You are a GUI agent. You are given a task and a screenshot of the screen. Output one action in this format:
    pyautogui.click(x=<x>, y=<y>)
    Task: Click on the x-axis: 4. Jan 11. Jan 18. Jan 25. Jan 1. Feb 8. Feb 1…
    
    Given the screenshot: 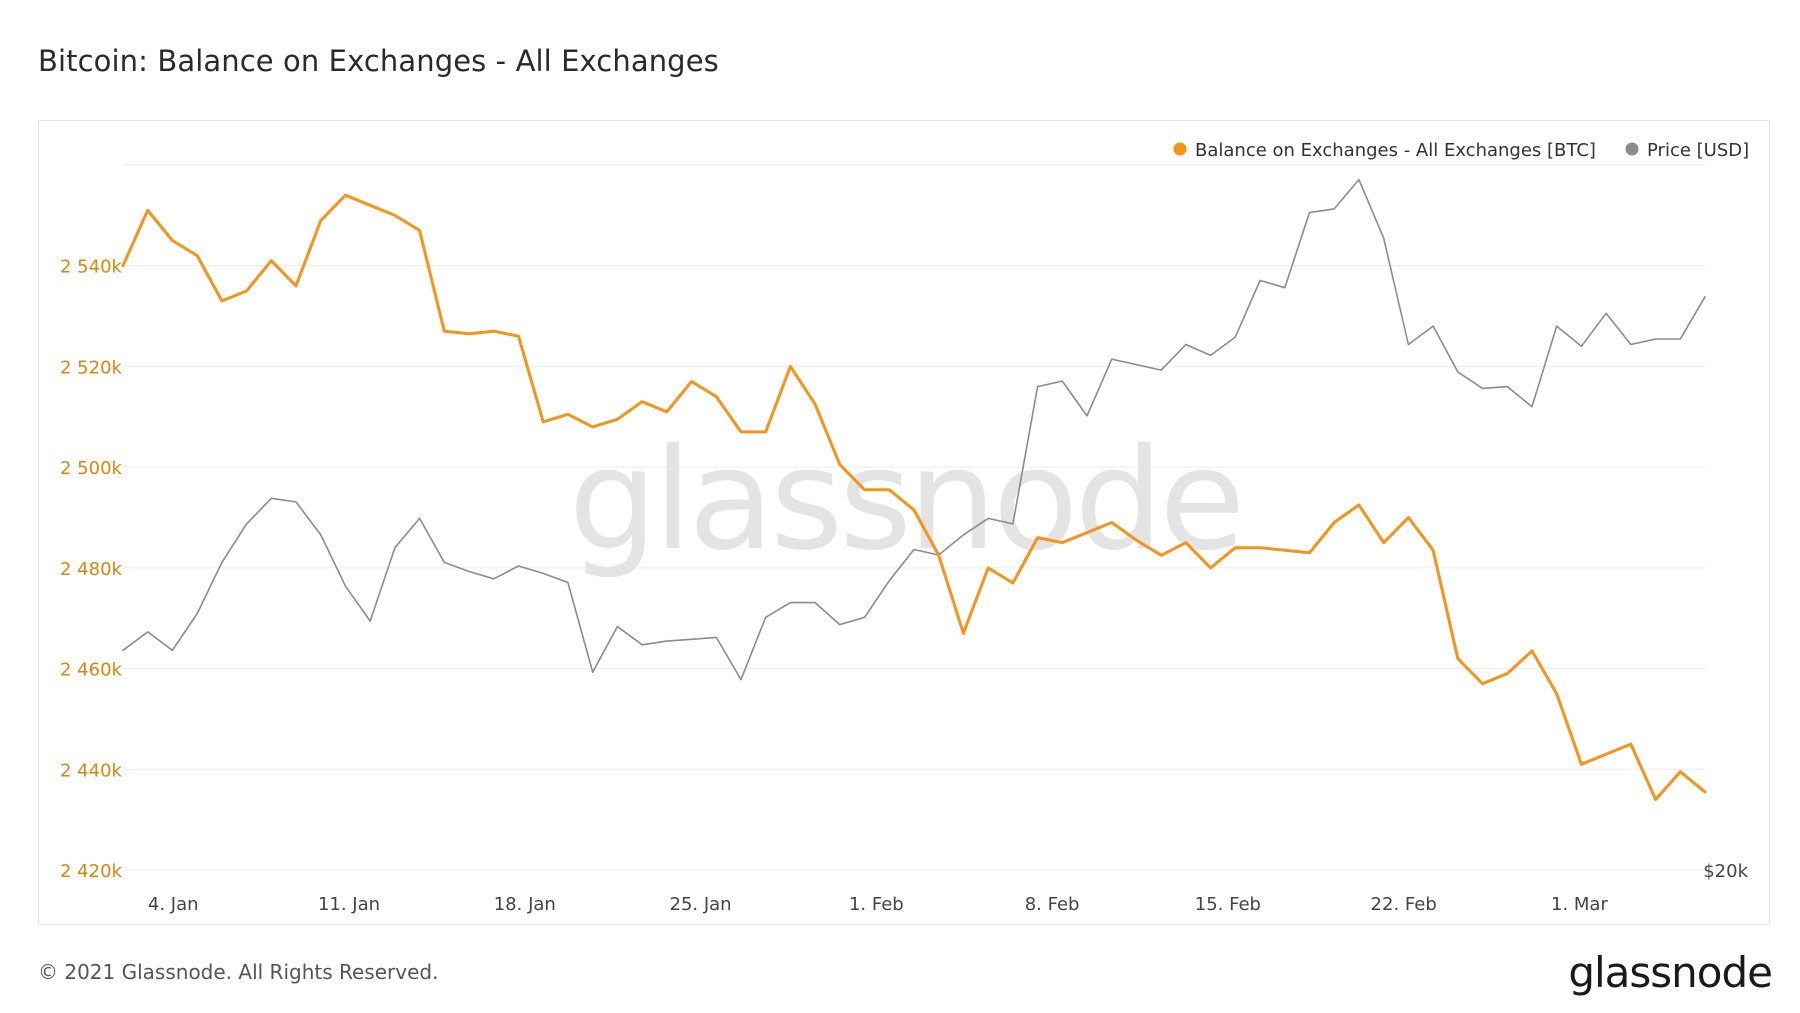 What is the action you would take?
    pyautogui.click(x=878, y=904)
    